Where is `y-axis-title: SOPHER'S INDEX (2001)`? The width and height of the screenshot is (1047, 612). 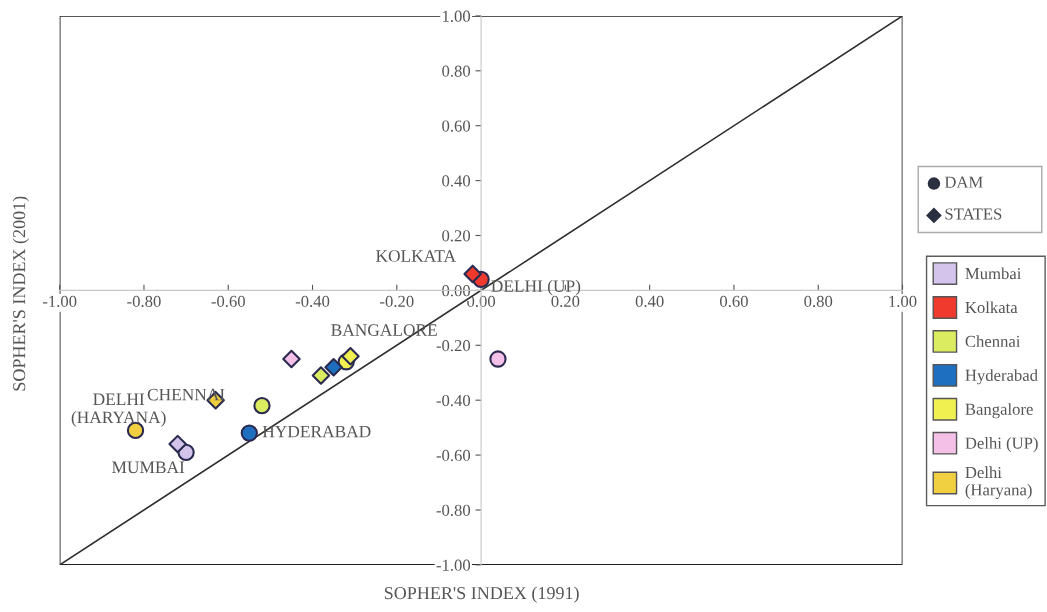 y-axis-title: SOPHER'S INDEX (2001) is located at coordinates (20, 293).